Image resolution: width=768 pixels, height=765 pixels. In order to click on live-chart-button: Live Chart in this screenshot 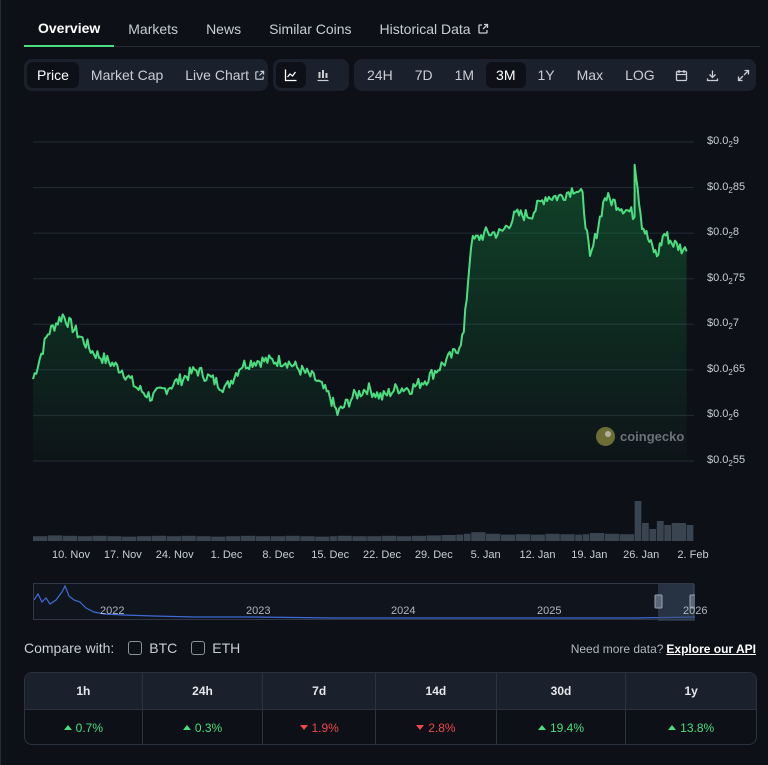, I will do `click(225, 75)`.